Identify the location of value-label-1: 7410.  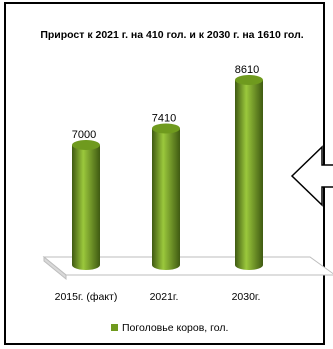
(164, 118).